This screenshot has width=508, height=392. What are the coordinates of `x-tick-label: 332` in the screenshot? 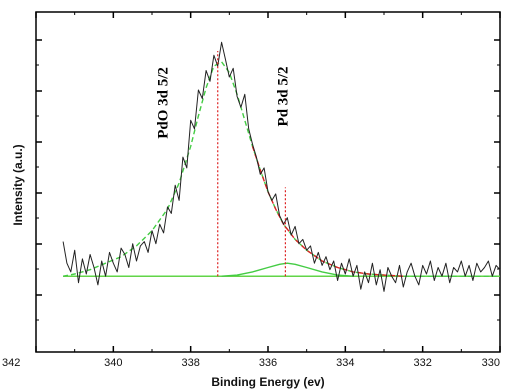 It's located at (422, 363).